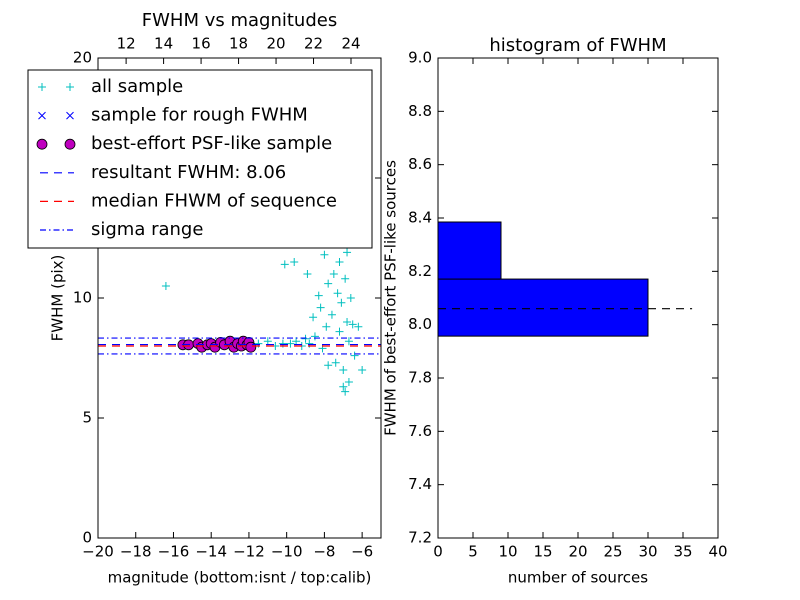 This screenshot has width=800, height=600. Describe the element at coordinates (87, 418) in the screenshot. I see `y-tick-label: 5` at that location.